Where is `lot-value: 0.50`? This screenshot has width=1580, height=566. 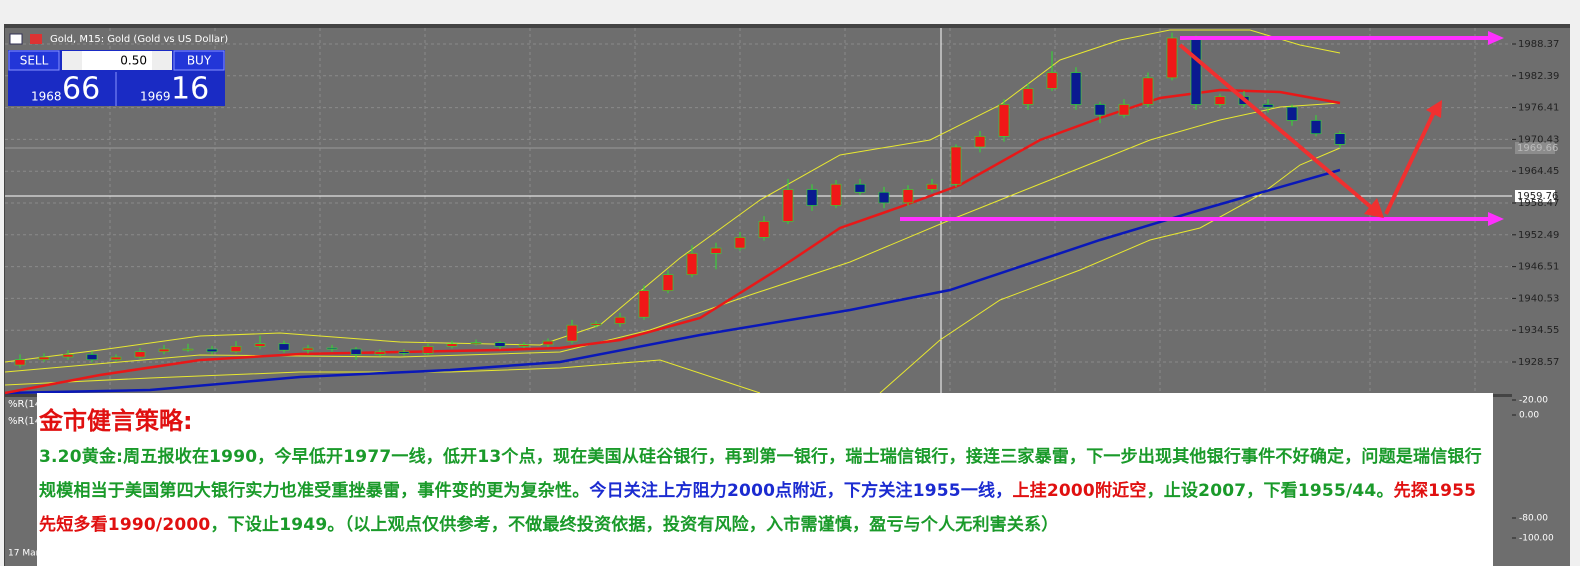 lot-value: 0.50 is located at coordinates (133, 61).